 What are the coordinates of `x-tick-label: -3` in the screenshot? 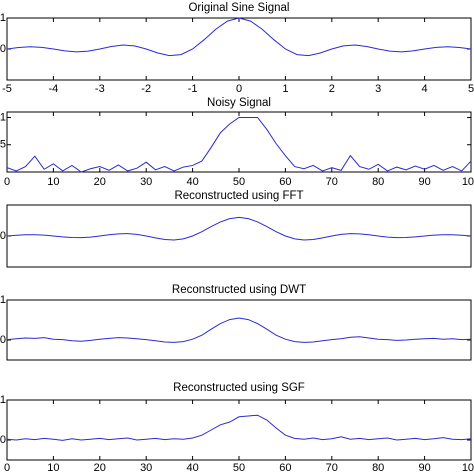 It's located at (100, 89).